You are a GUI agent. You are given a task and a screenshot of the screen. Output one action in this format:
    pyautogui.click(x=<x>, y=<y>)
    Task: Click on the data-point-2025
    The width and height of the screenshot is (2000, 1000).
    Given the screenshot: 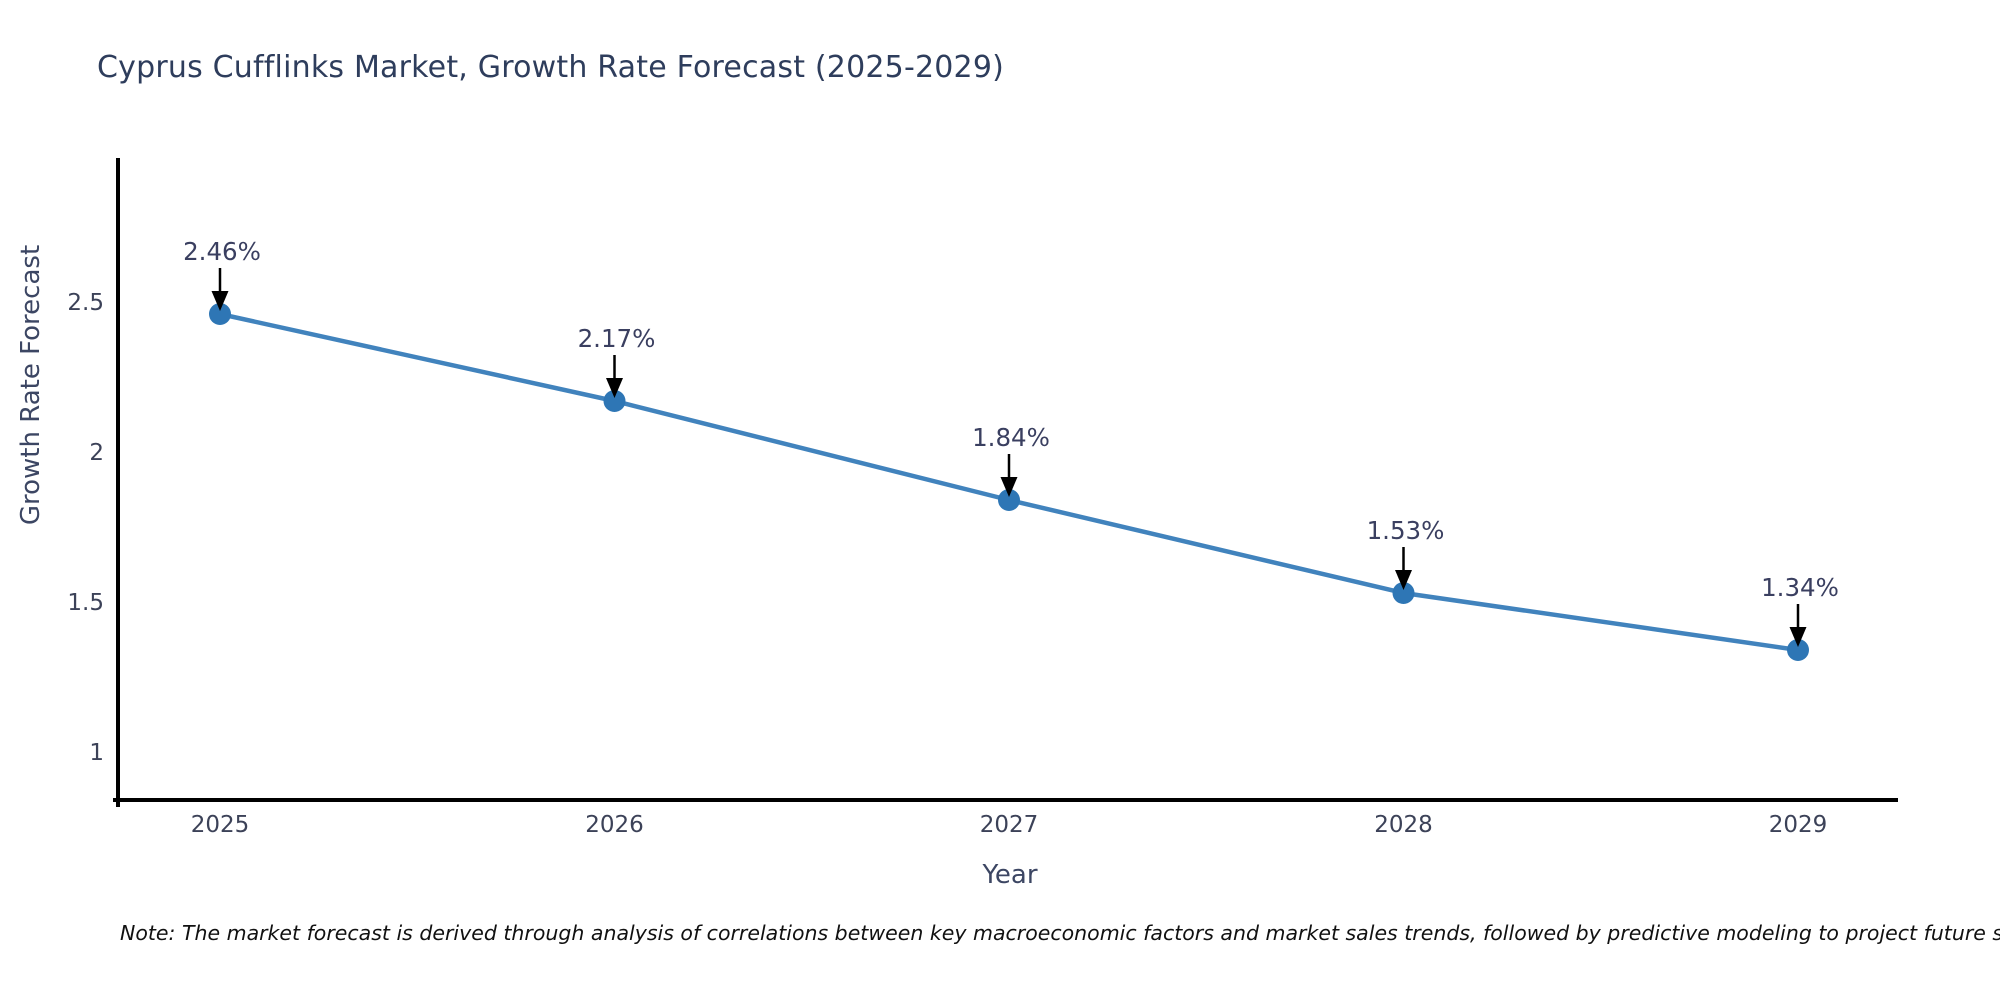 What is the action you would take?
    pyautogui.click(x=220, y=314)
    